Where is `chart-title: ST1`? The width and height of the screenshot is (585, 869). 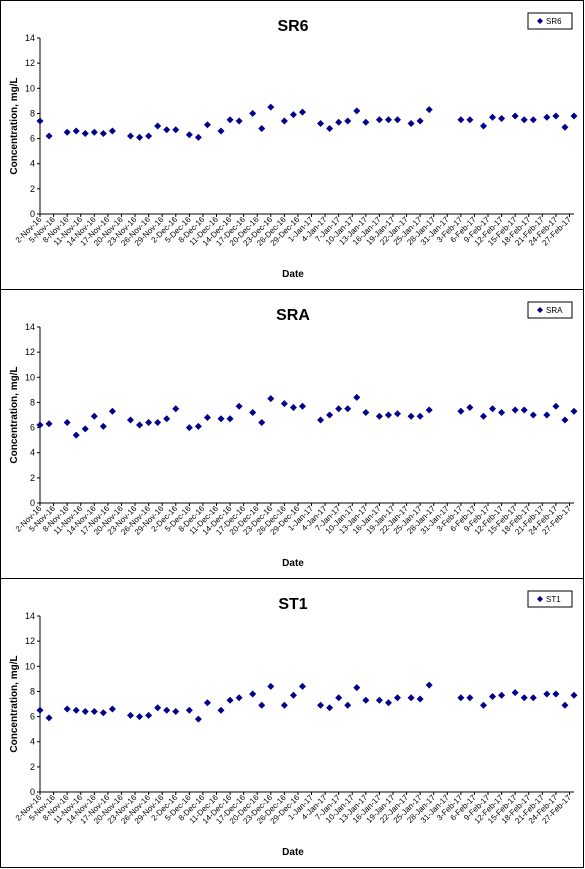 chart-title: ST1 is located at coordinates (292, 604).